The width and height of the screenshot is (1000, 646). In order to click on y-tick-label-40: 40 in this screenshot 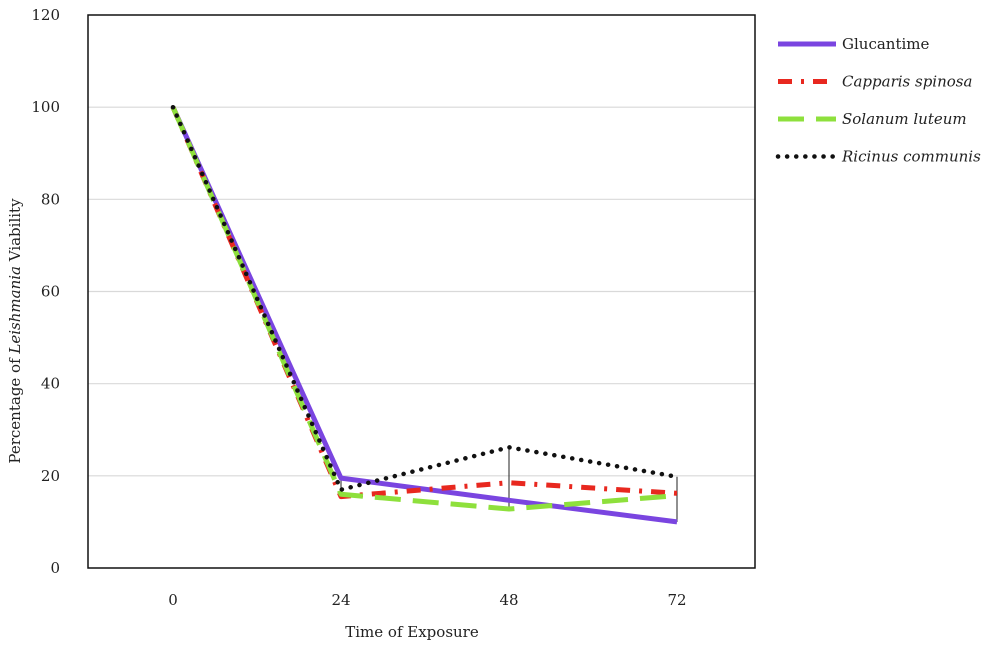, I will do `click(50, 384)`.